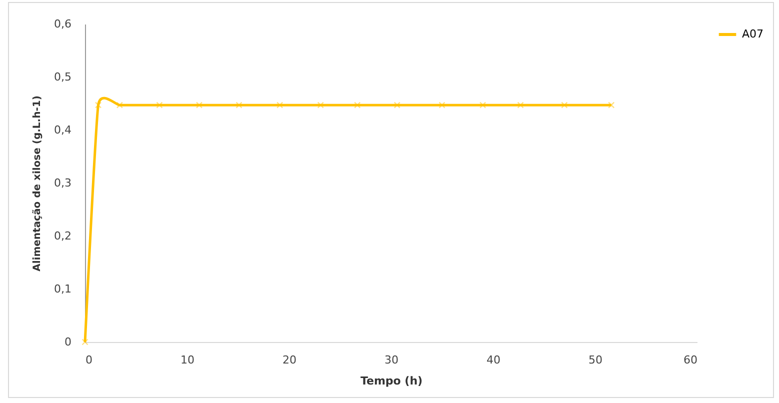 The height and width of the screenshot is (403, 779). What do you see at coordinates (63, 289) in the screenshot?
I see `y-tick-label: 0,1` at bounding box center [63, 289].